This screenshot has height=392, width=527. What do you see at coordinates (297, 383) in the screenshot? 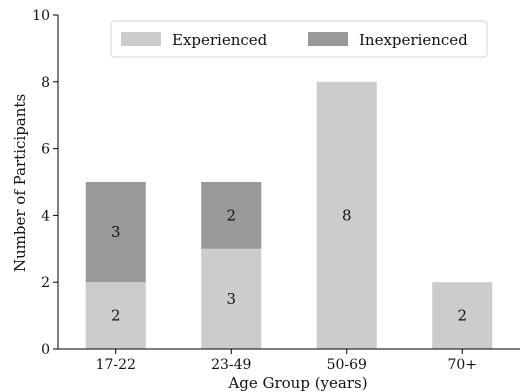
I see `x-axis-label: Age Group (years)` at bounding box center [297, 383].